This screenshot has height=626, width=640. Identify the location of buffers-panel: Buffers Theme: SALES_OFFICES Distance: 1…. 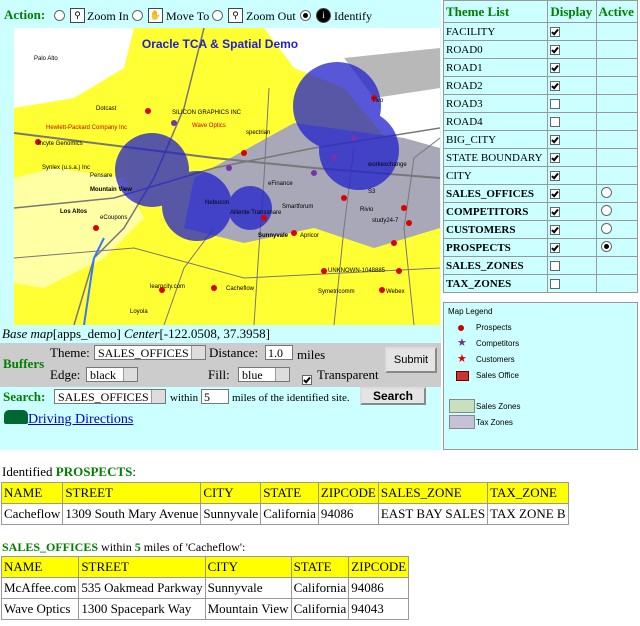
(220, 365).